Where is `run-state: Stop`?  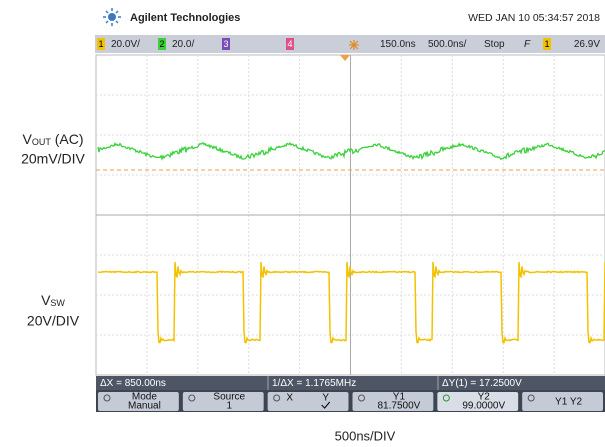
run-state: Stop is located at coordinates (494, 44).